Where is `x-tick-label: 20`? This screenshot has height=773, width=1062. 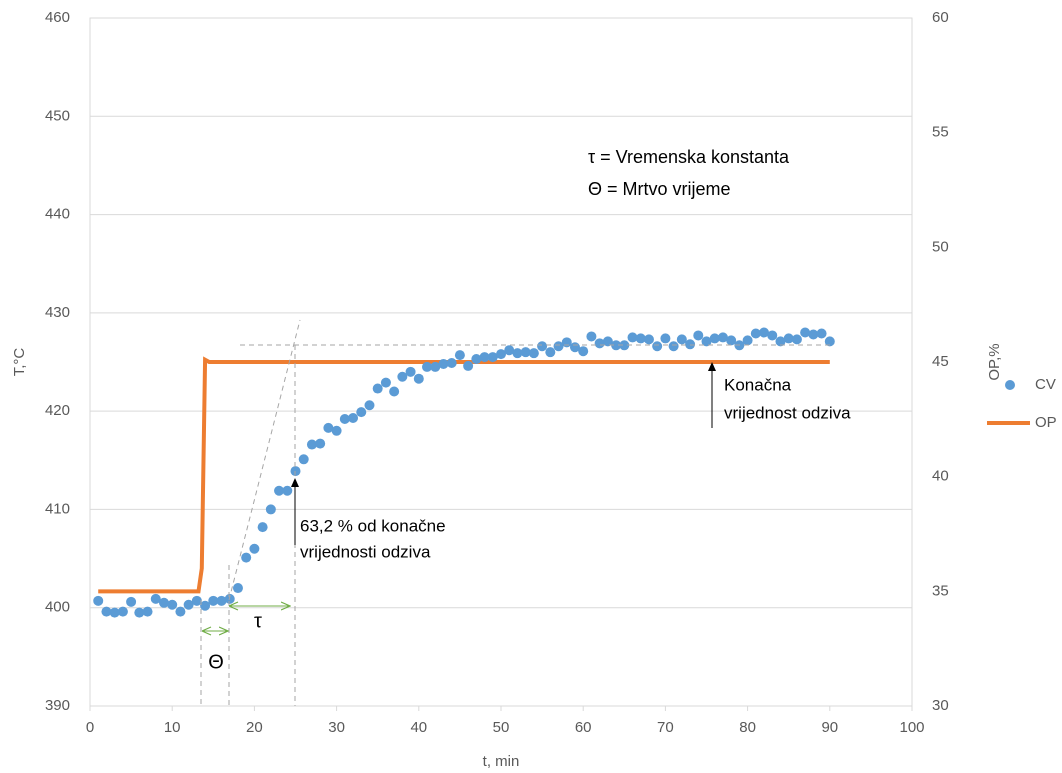 x-tick-label: 20 is located at coordinates (254, 727).